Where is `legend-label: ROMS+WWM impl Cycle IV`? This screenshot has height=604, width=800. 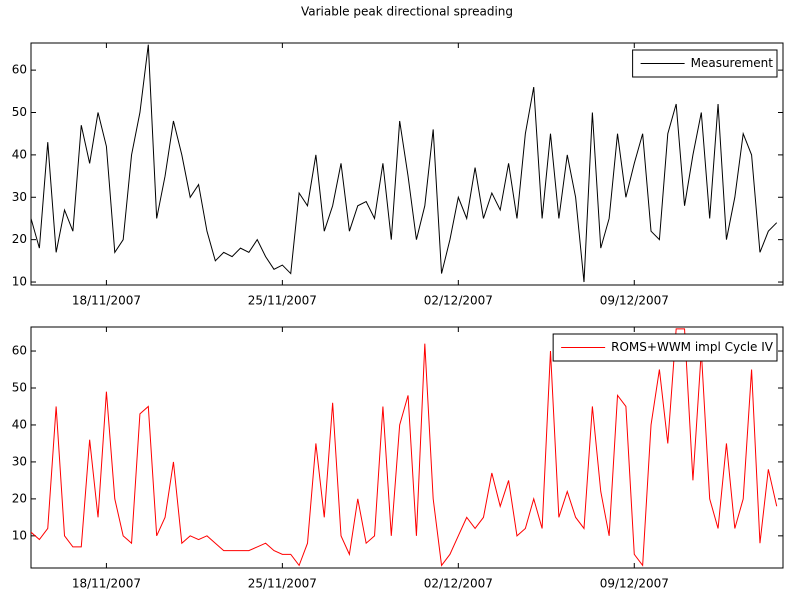
legend-label: ROMS+WWM impl Cycle IV is located at coordinates (692, 347).